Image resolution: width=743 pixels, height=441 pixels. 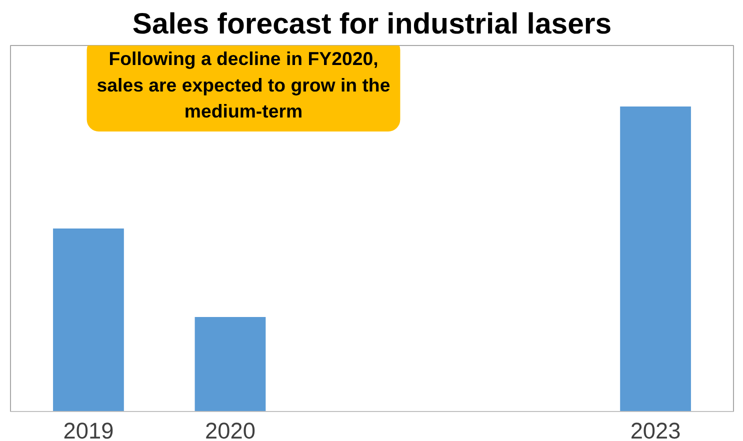 What do you see at coordinates (88, 429) in the screenshot?
I see `x-tick-label: 2019` at bounding box center [88, 429].